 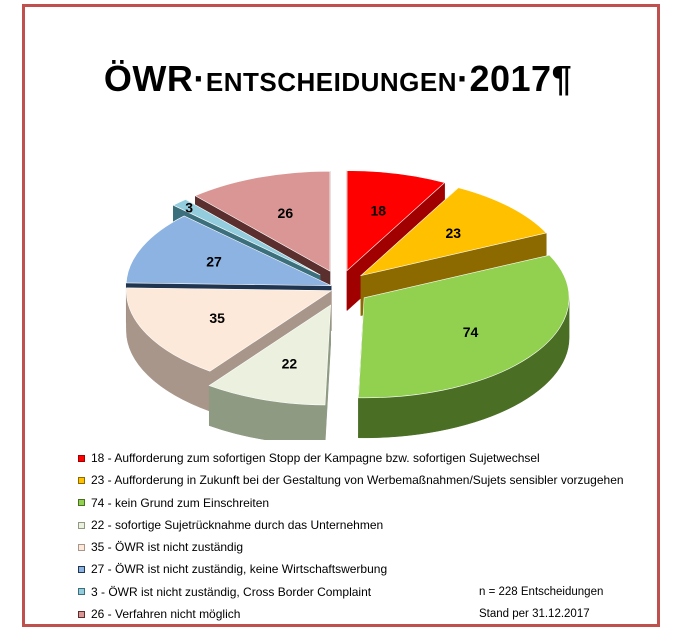 I want to click on legend-label: 35 - ÖWR ist nicht zuständig, so click(x=167, y=547).